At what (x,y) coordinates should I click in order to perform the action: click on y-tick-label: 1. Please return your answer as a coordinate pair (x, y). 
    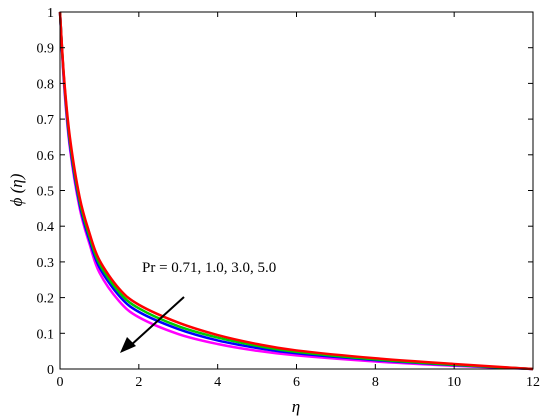
    Looking at the image, I should click on (50, 13).